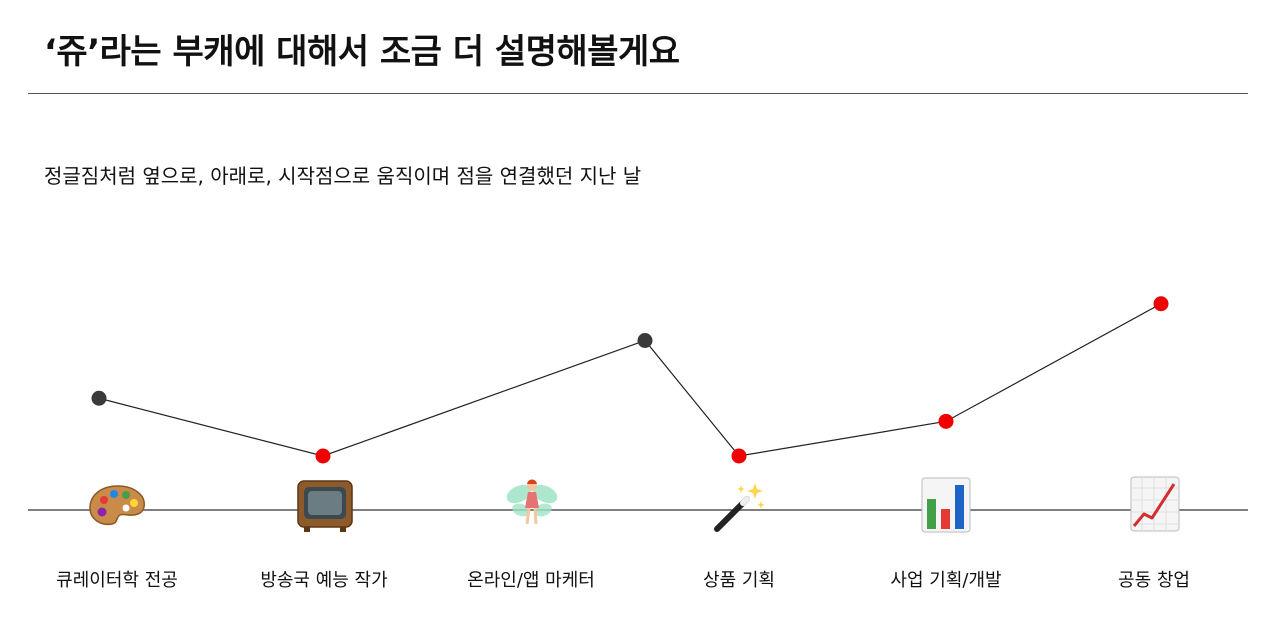  I want to click on stage-label-curator-major: 큐레이터학 전공, so click(117, 580).